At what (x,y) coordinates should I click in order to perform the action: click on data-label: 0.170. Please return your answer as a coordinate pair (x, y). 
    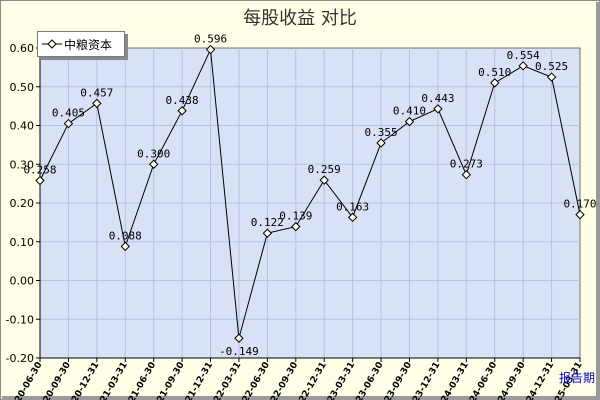
    Looking at the image, I should click on (579, 204).